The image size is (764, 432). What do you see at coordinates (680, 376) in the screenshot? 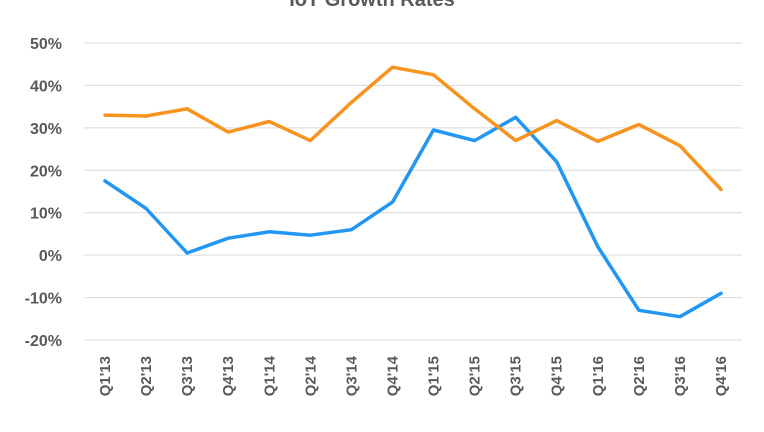
I see `x-tick-label: Q3'16` at bounding box center [680, 376].